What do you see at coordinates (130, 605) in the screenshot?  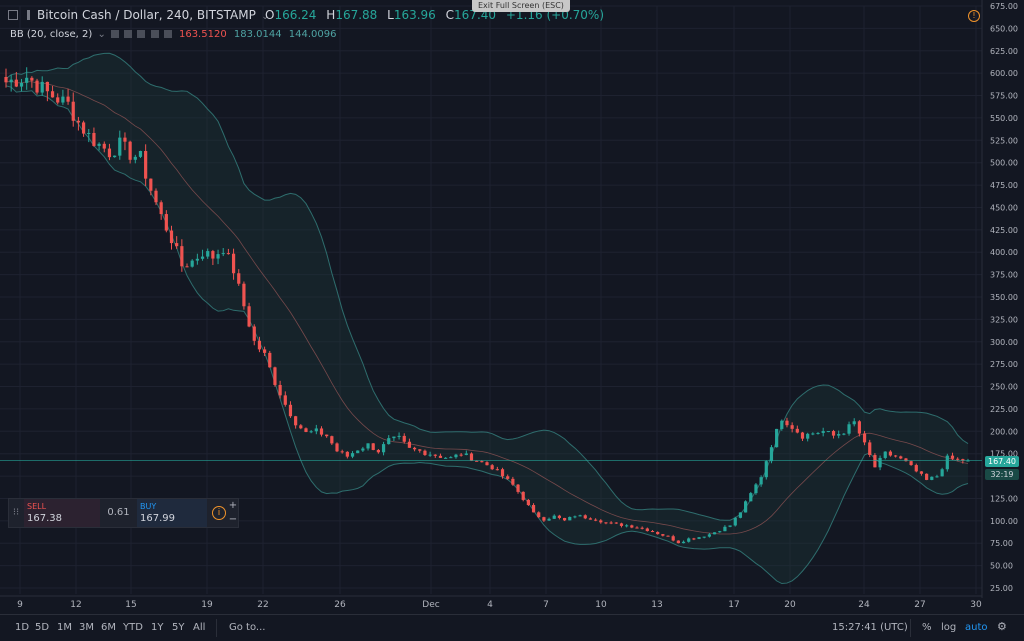 I see `x-tick-label: 15` at bounding box center [130, 605].